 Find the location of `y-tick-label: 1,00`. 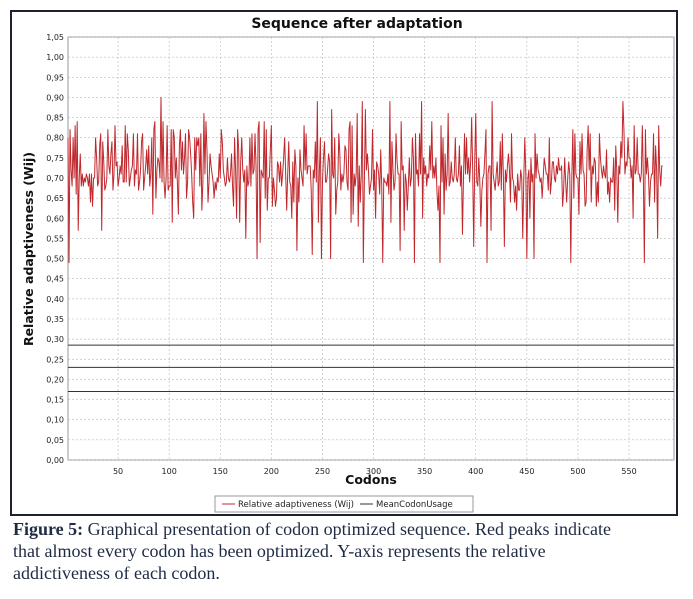

y-tick-label: 1,00 is located at coordinates (55, 57).